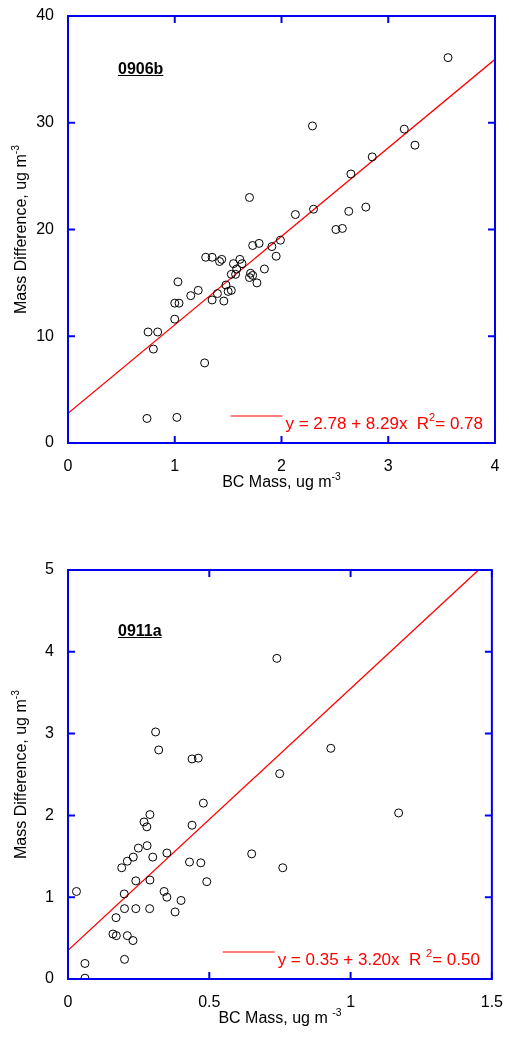 The image size is (509, 1039). Describe the element at coordinates (50, 814) in the screenshot. I see `y-tick-label: 2` at that location.